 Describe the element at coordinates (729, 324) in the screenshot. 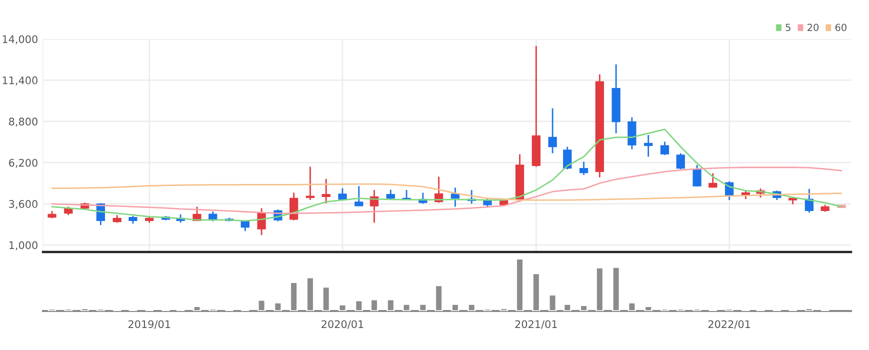

I see `x-tick-label: 2022/01` at that location.